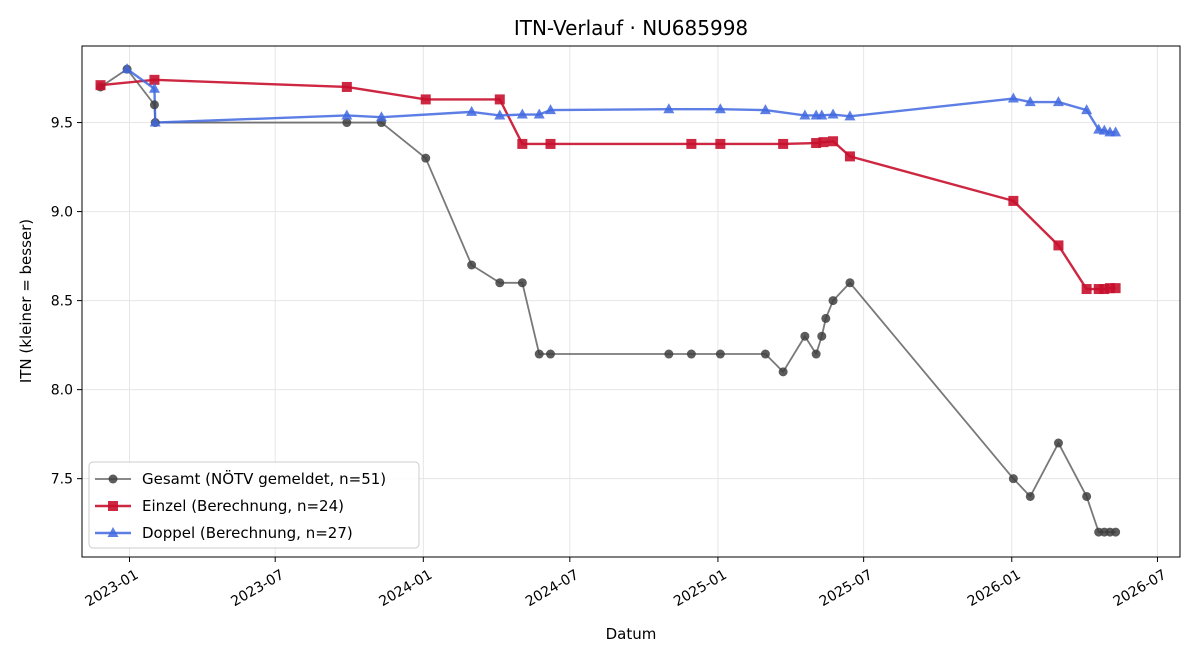 This screenshot has width=1200, height=660. What do you see at coordinates (62, 391) in the screenshot?
I see `y-tick-label: 8.0` at bounding box center [62, 391].